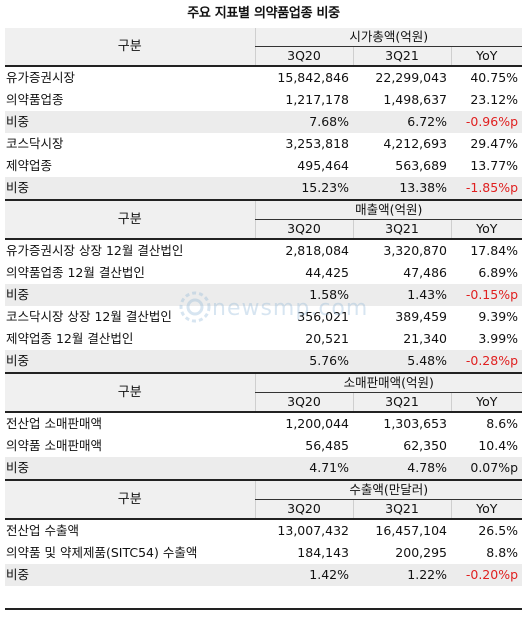 The image size is (527, 617). What do you see at coordinates (494, 99) in the screenshot?
I see `value-yoy: 23.12%` at bounding box center [494, 99].